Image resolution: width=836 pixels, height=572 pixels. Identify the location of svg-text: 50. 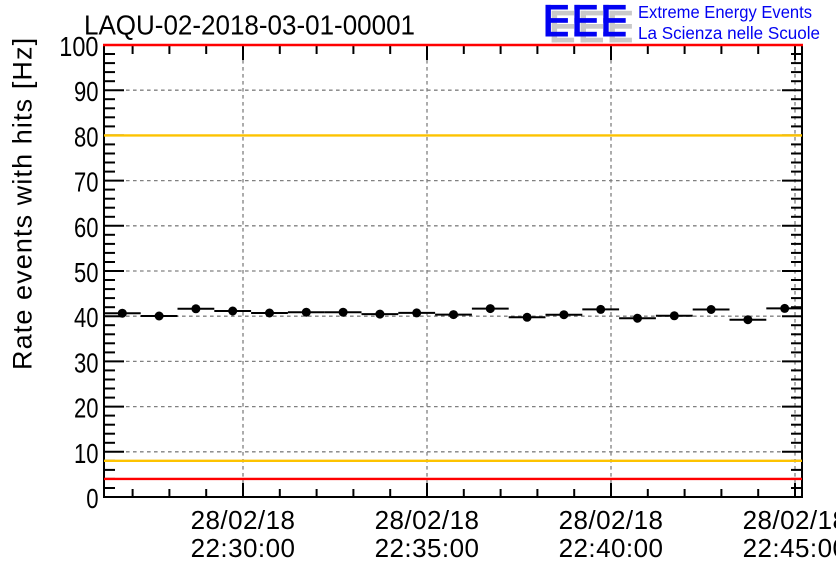
(86, 272).